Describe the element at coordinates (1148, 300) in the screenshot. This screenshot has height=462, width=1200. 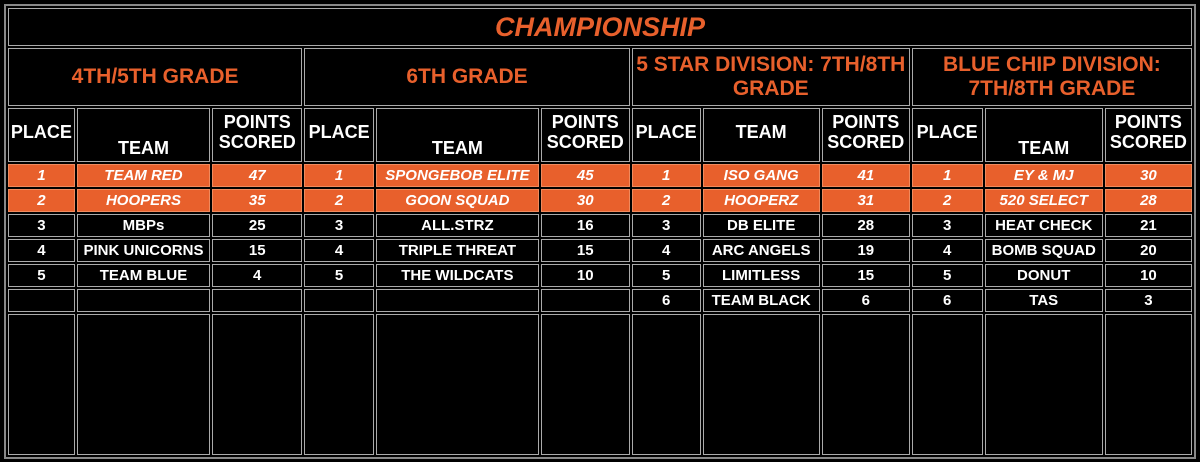
I see `points-cell: 3` at that location.